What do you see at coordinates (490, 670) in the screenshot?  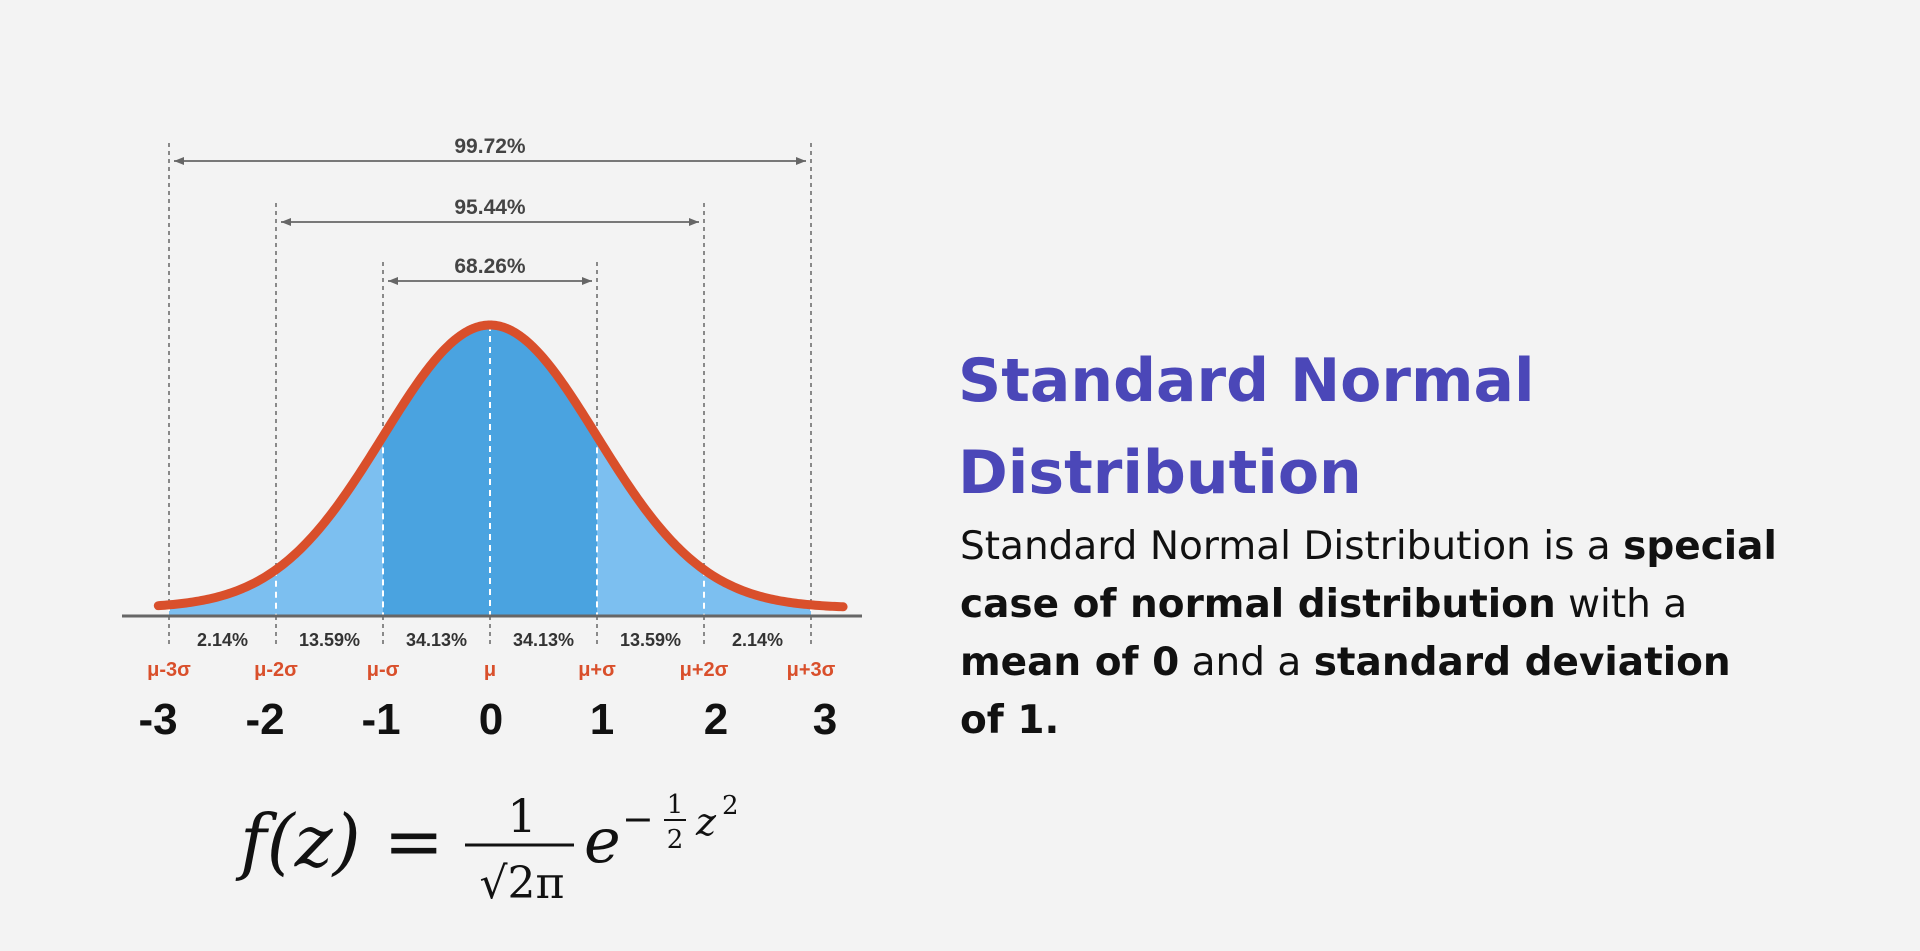 I see `sigma-label-3: μ` at bounding box center [490, 670].